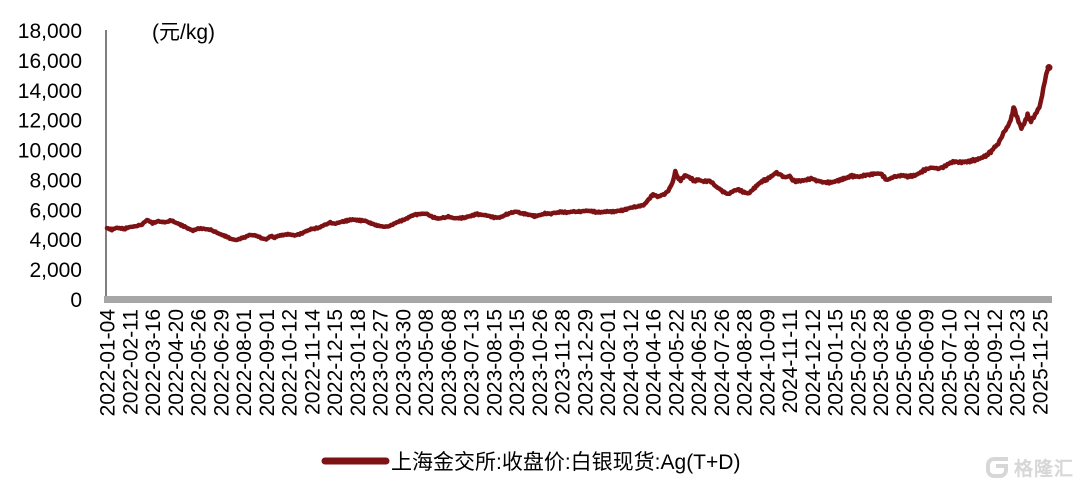  What do you see at coordinates (654, 362) in the screenshot?
I see `x-tick-label: 2024-04-16` at bounding box center [654, 362].